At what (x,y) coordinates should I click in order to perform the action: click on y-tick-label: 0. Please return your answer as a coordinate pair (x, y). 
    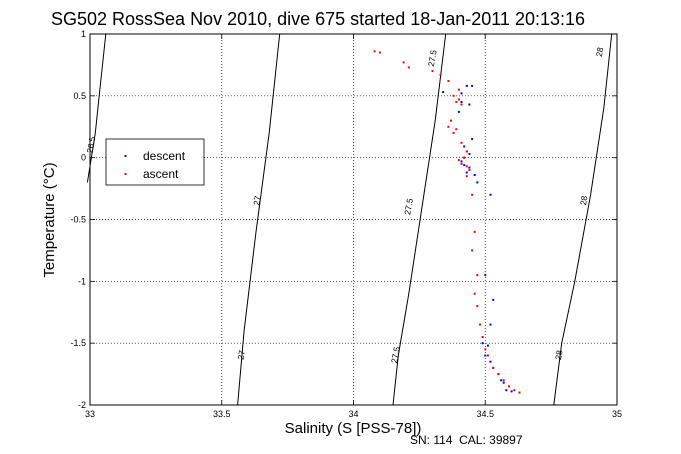
    Looking at the image, I should click on (83, 158).